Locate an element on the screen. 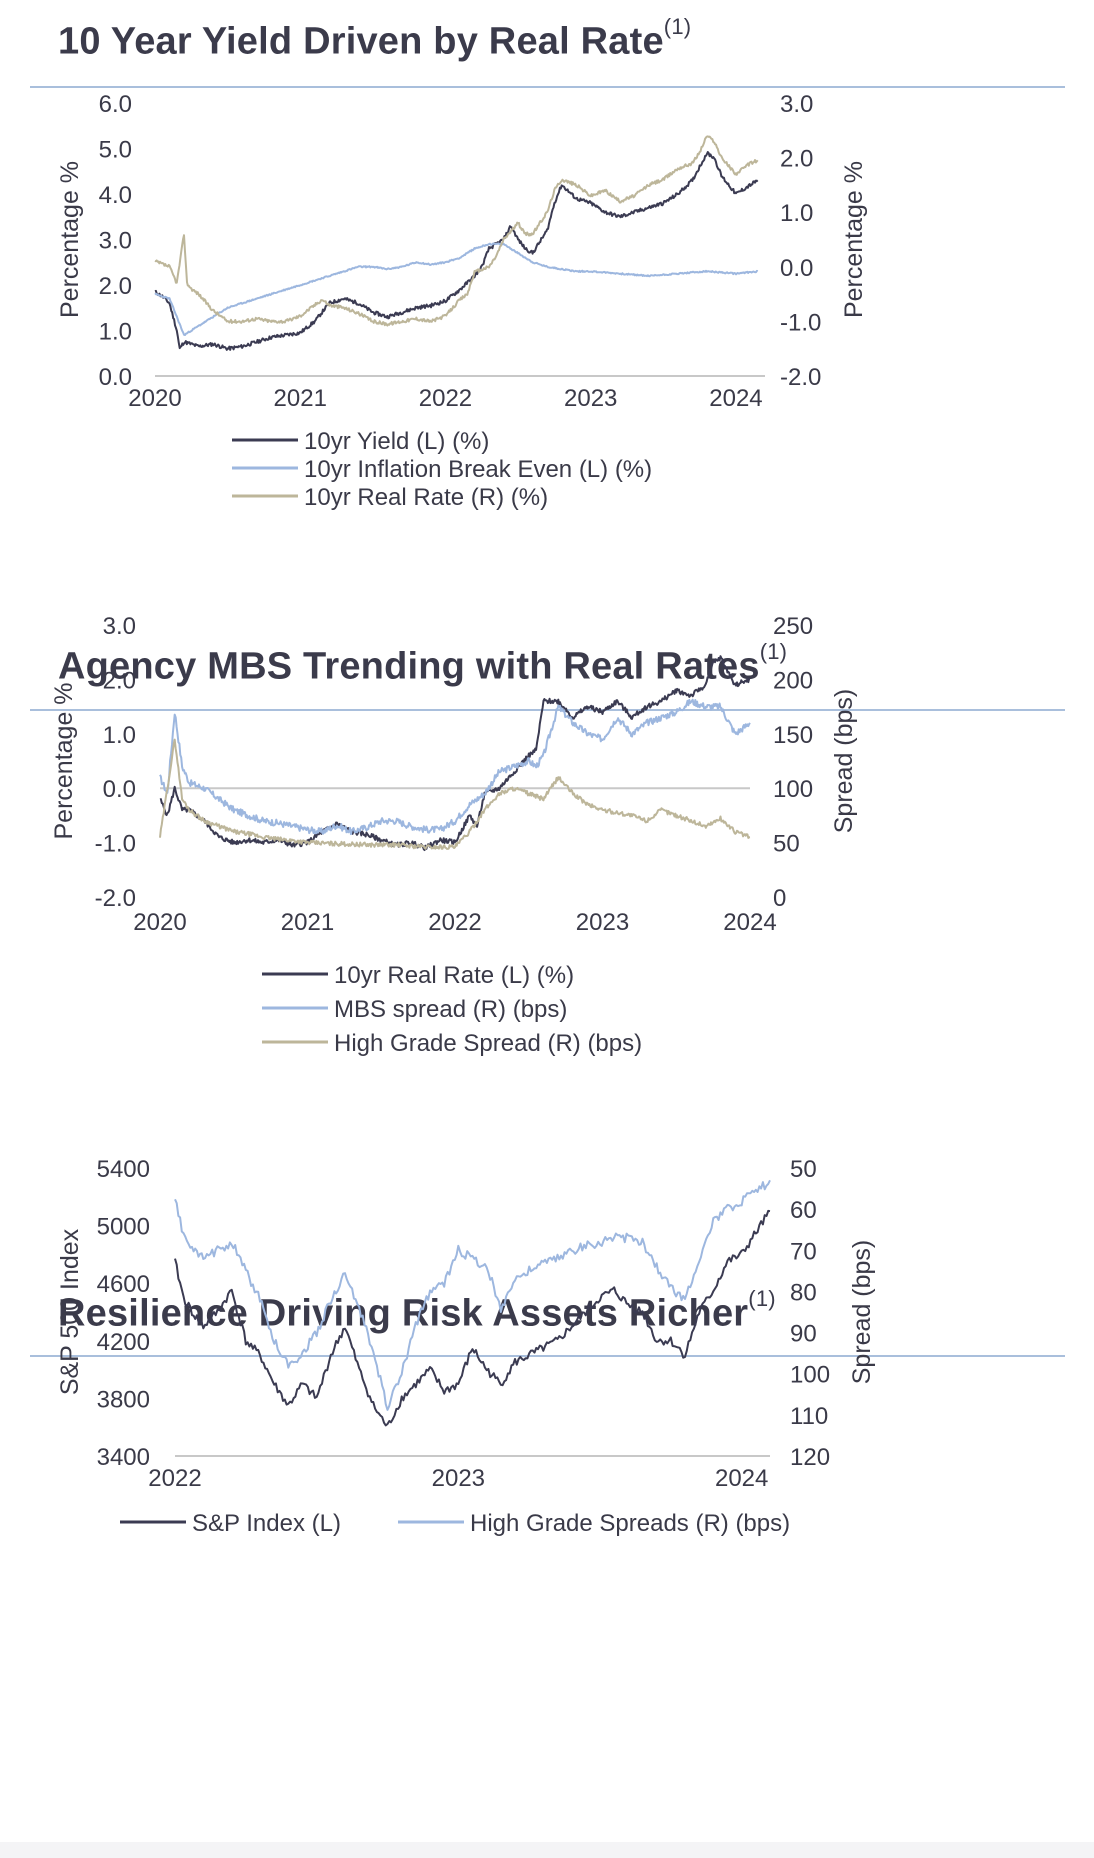 This screenshot has height=1858, width=1094. series-line-high-grade-spread-r-bps is located at coordinates (455, 794).